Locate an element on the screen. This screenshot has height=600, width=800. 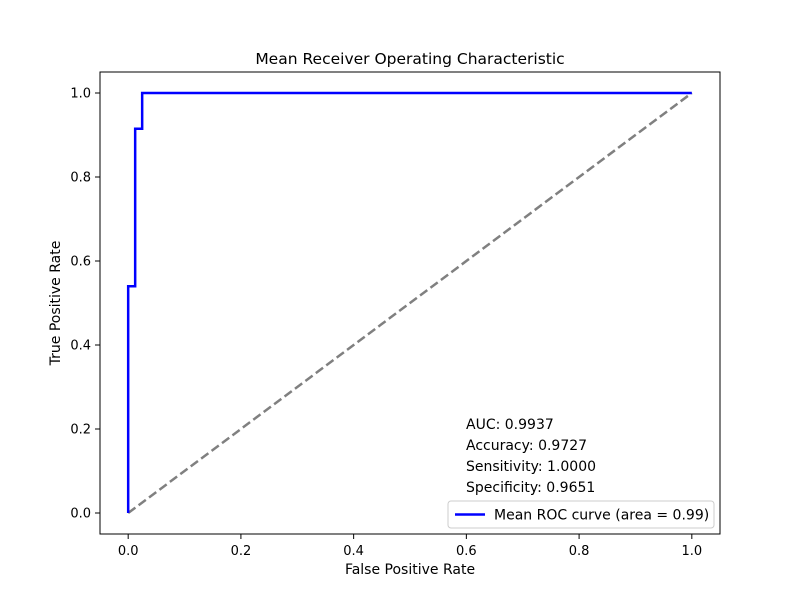
legend: Mean ROC curve (area = 0.99) is located at coordinates (581, 514).